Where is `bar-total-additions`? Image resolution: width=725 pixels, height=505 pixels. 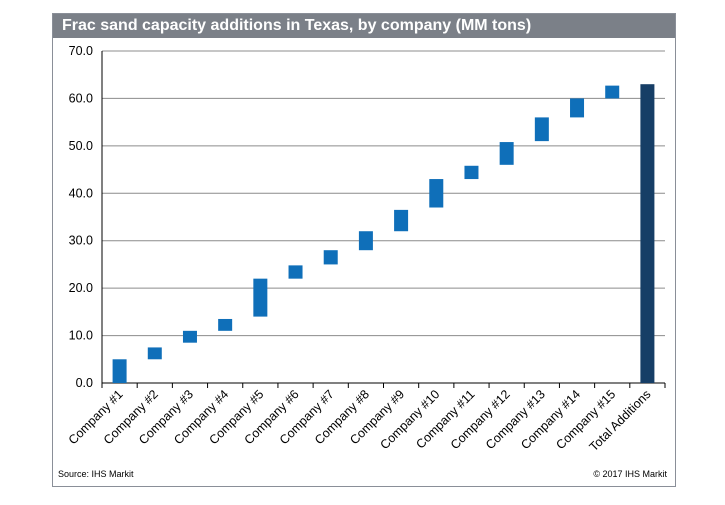 bar-total-additions is located at coordinates (647, 233).